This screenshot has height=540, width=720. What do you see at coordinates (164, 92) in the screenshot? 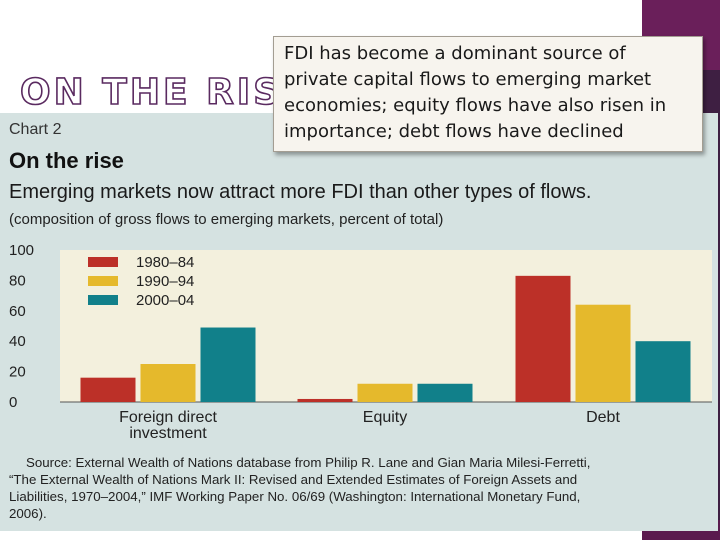
I see `slide-title: ON THE RISE` at bounding box center [164, 92].